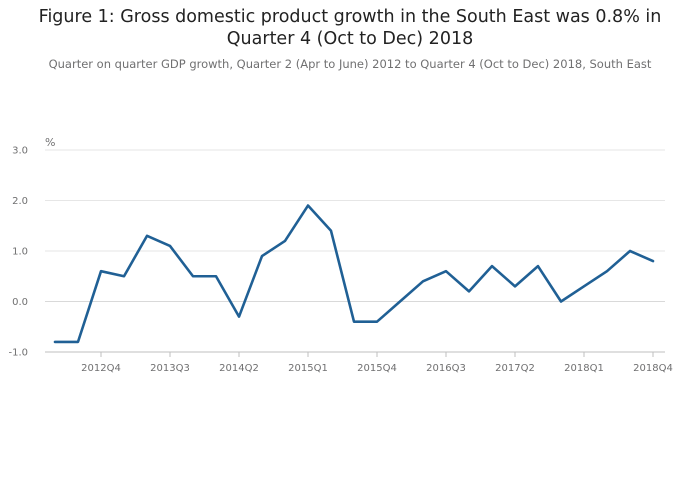  Describe the element at coordinates (350, 39) in the screenshot. I see `chart-title-line-2: Quarter 4 (Oct to Dec) 2018` at that location.